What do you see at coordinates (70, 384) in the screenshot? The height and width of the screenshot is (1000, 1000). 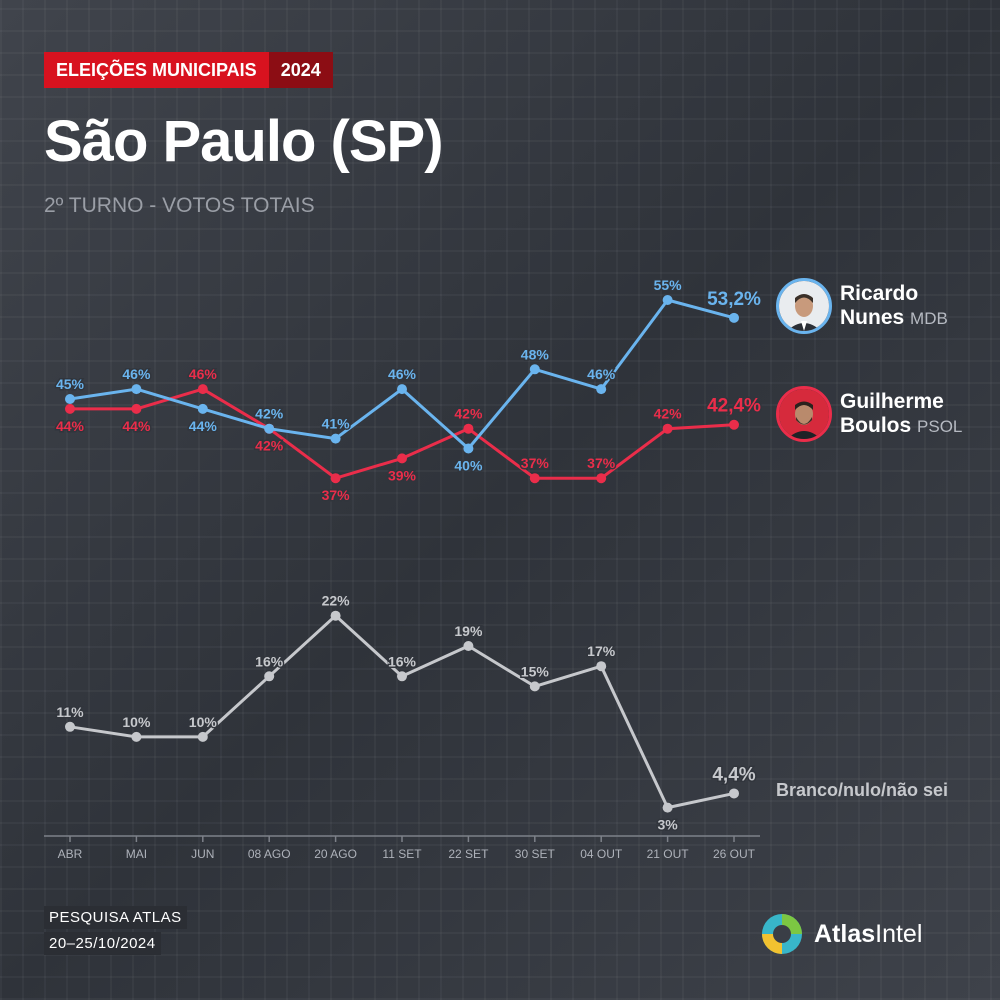 I see `nunes-data-label: 45%` at bounding box center [70, 384].